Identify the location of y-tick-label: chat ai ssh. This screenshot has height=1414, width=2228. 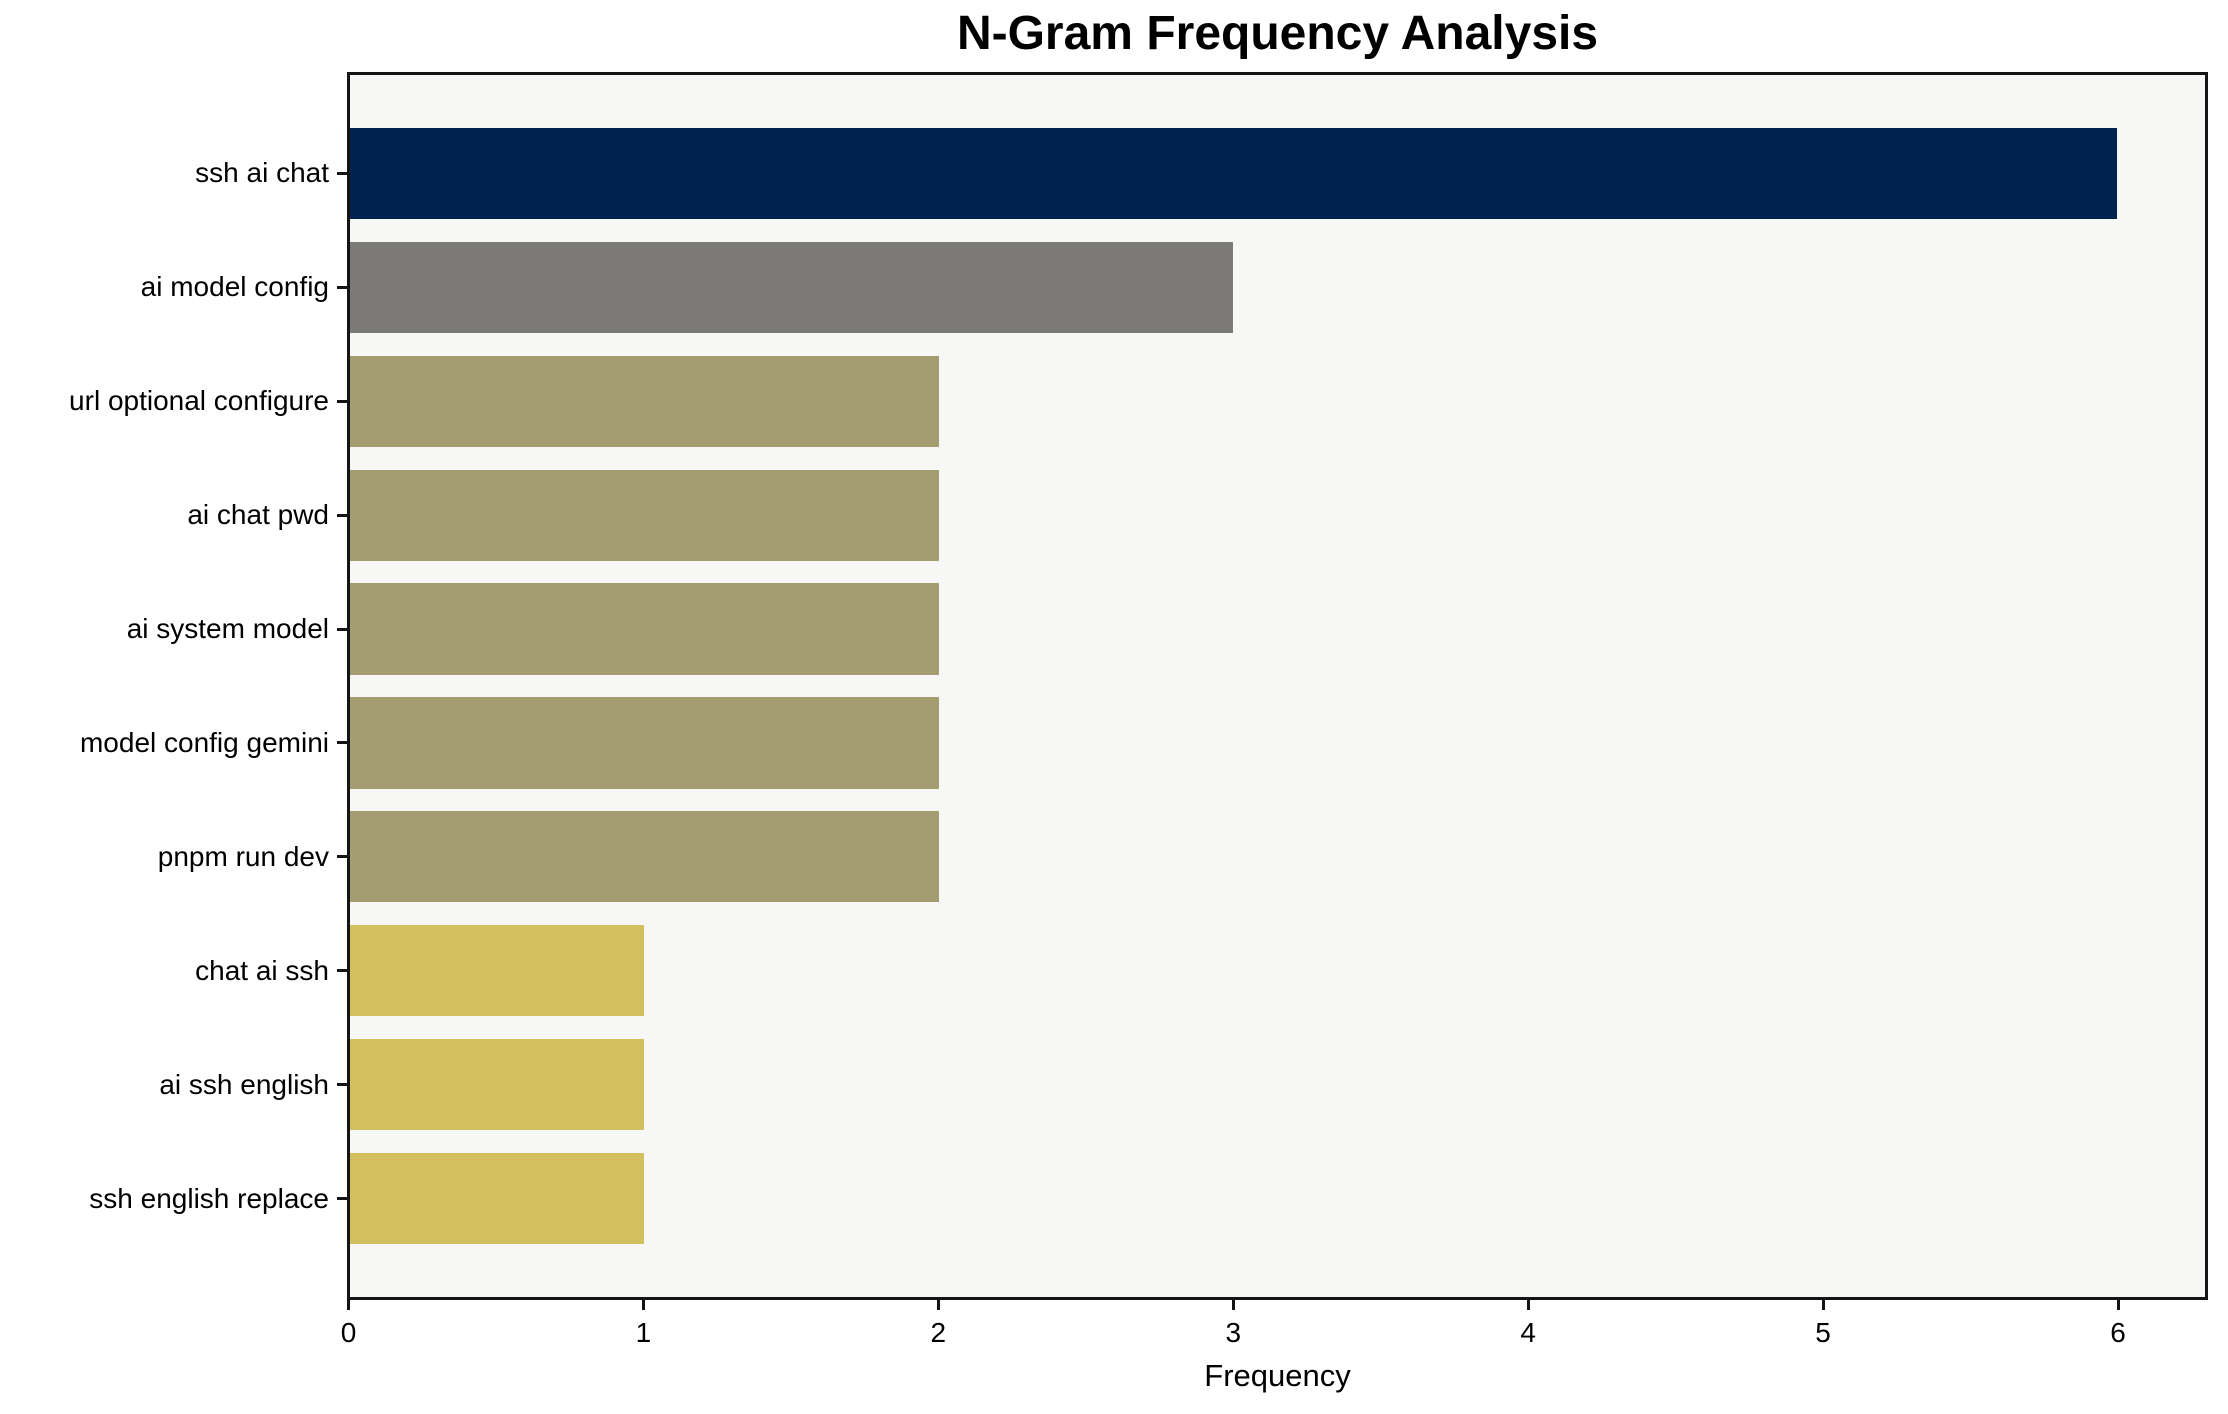
(262, 970).